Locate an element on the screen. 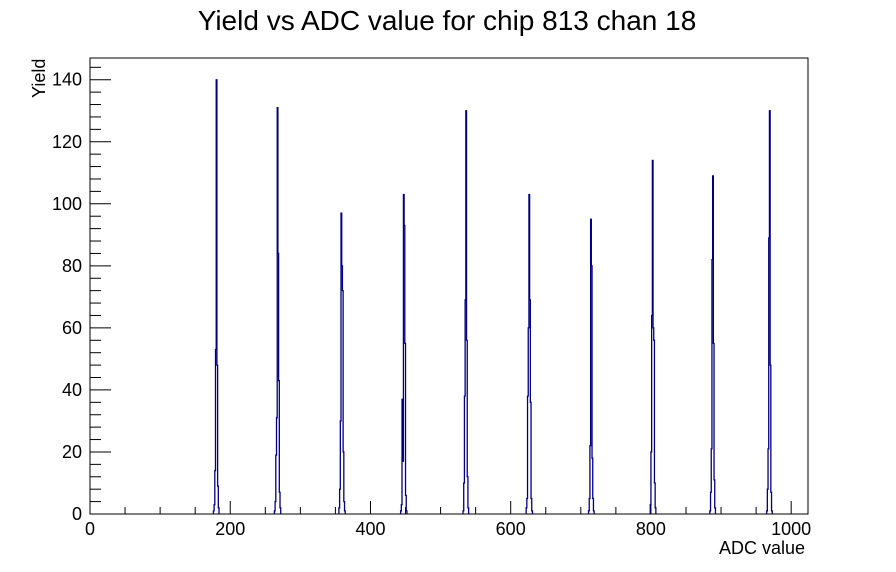  y-tick-label: 80 is located at coordinates (72, 266).